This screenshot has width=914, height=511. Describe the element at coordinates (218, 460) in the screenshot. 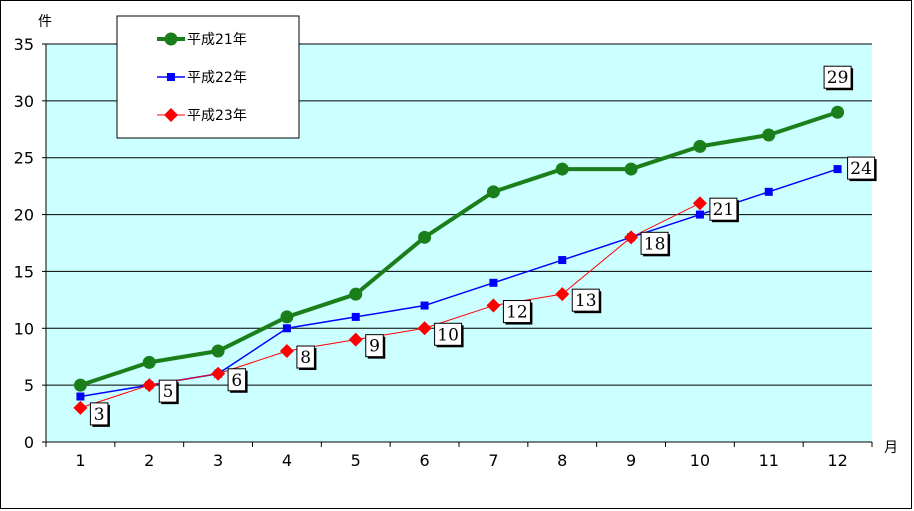

I see `x-tick-label: 3` at that location.